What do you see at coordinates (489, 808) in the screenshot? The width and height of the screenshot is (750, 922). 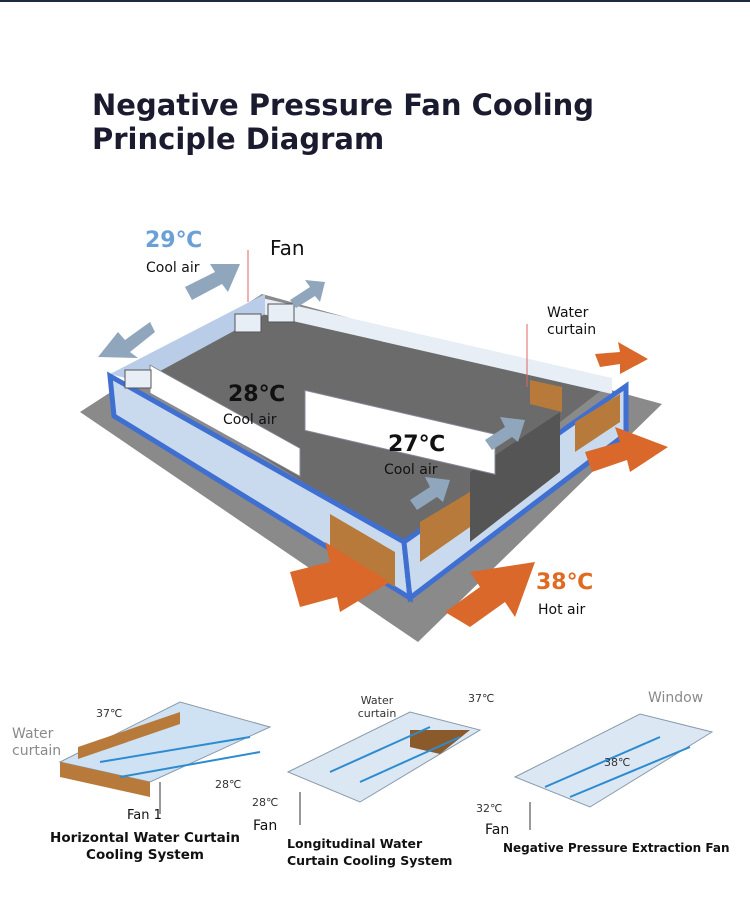 I see `temp: 32℃` at bounding box center [489, 808].